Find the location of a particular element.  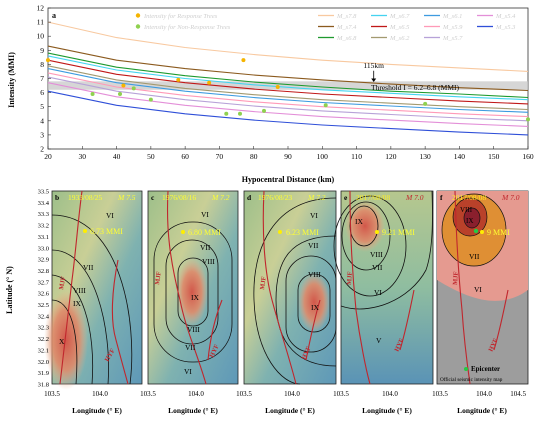

legend-line-label: M_s6.5 is located at coordinates (399, 27).